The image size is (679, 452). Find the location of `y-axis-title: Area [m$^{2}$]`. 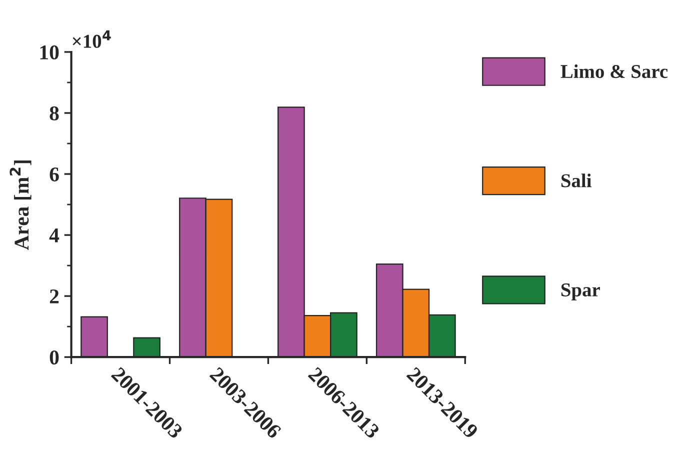

y-axis-title: Area [m$^{2}$] is located at coordinates (21, 205).